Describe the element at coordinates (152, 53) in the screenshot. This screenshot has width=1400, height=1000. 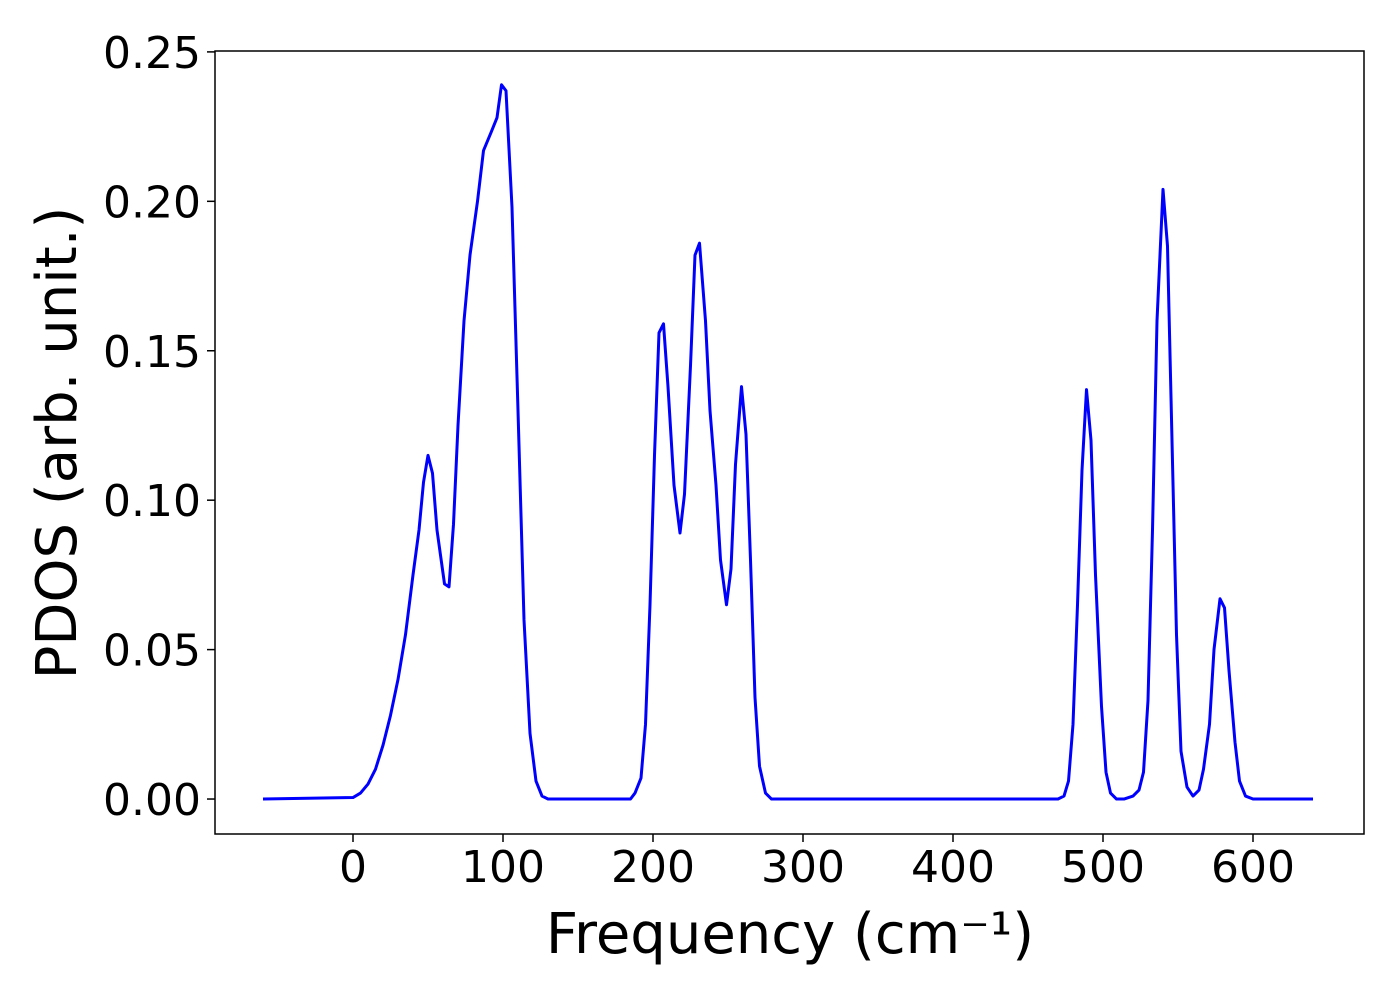
I see `y-tick-label: 0.25` at that location.